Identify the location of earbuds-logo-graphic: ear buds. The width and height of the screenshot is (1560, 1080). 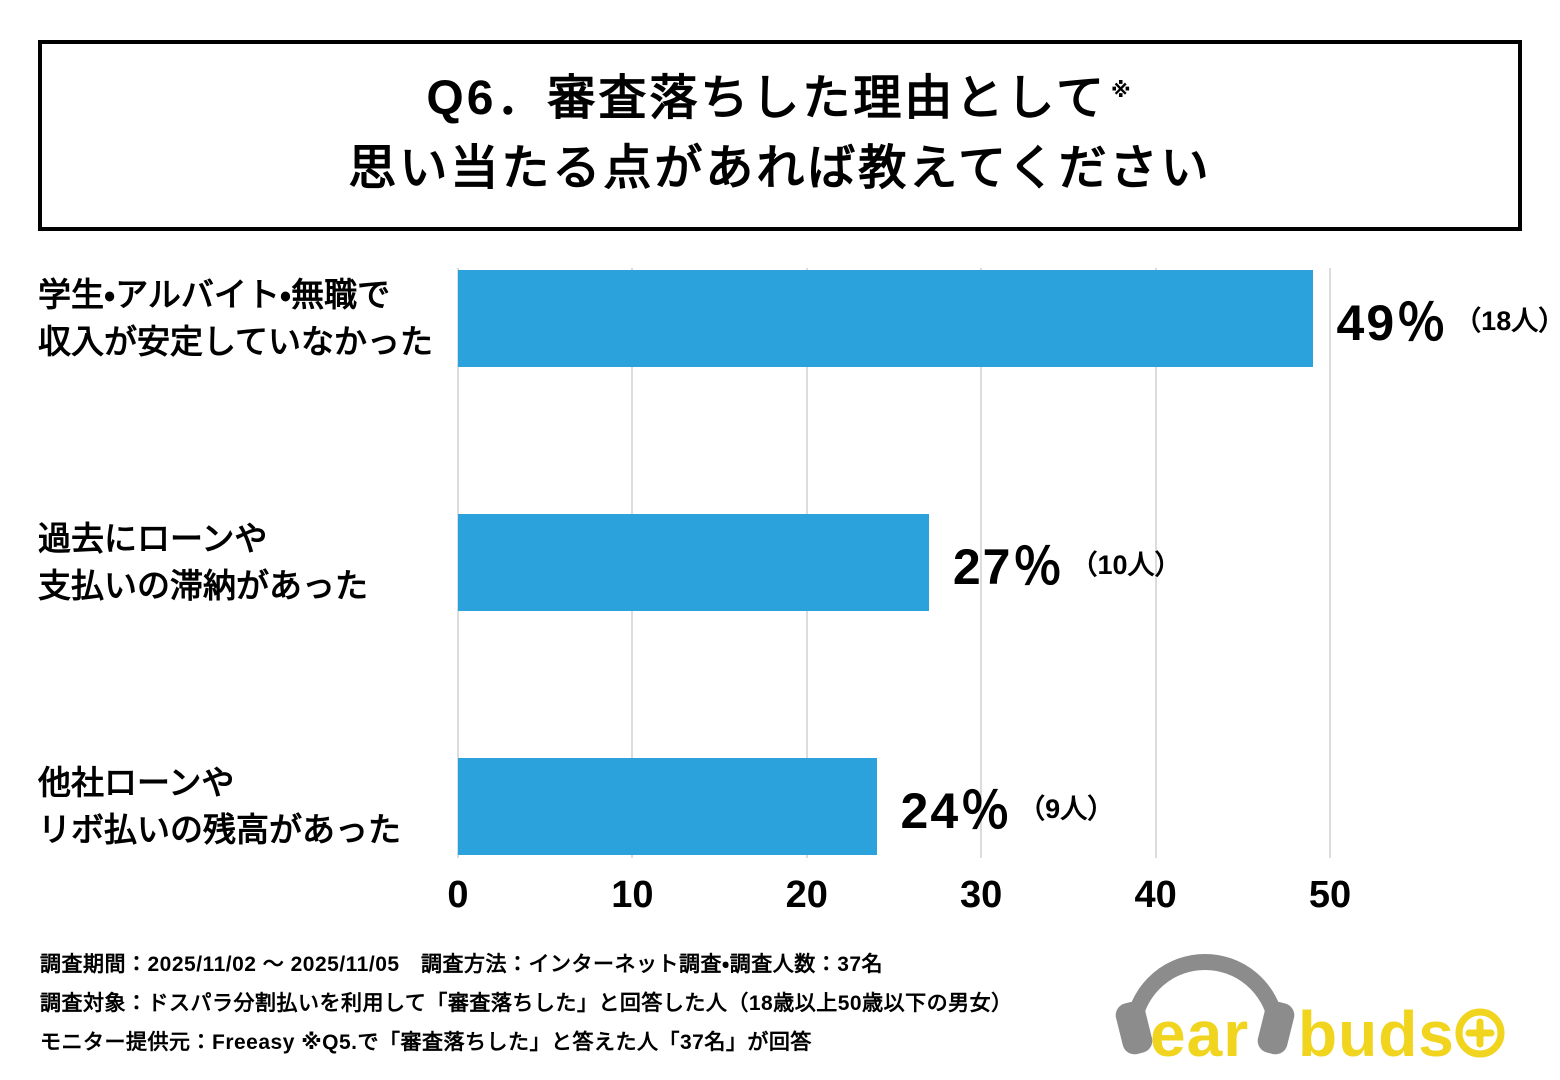
(1310, 1012).